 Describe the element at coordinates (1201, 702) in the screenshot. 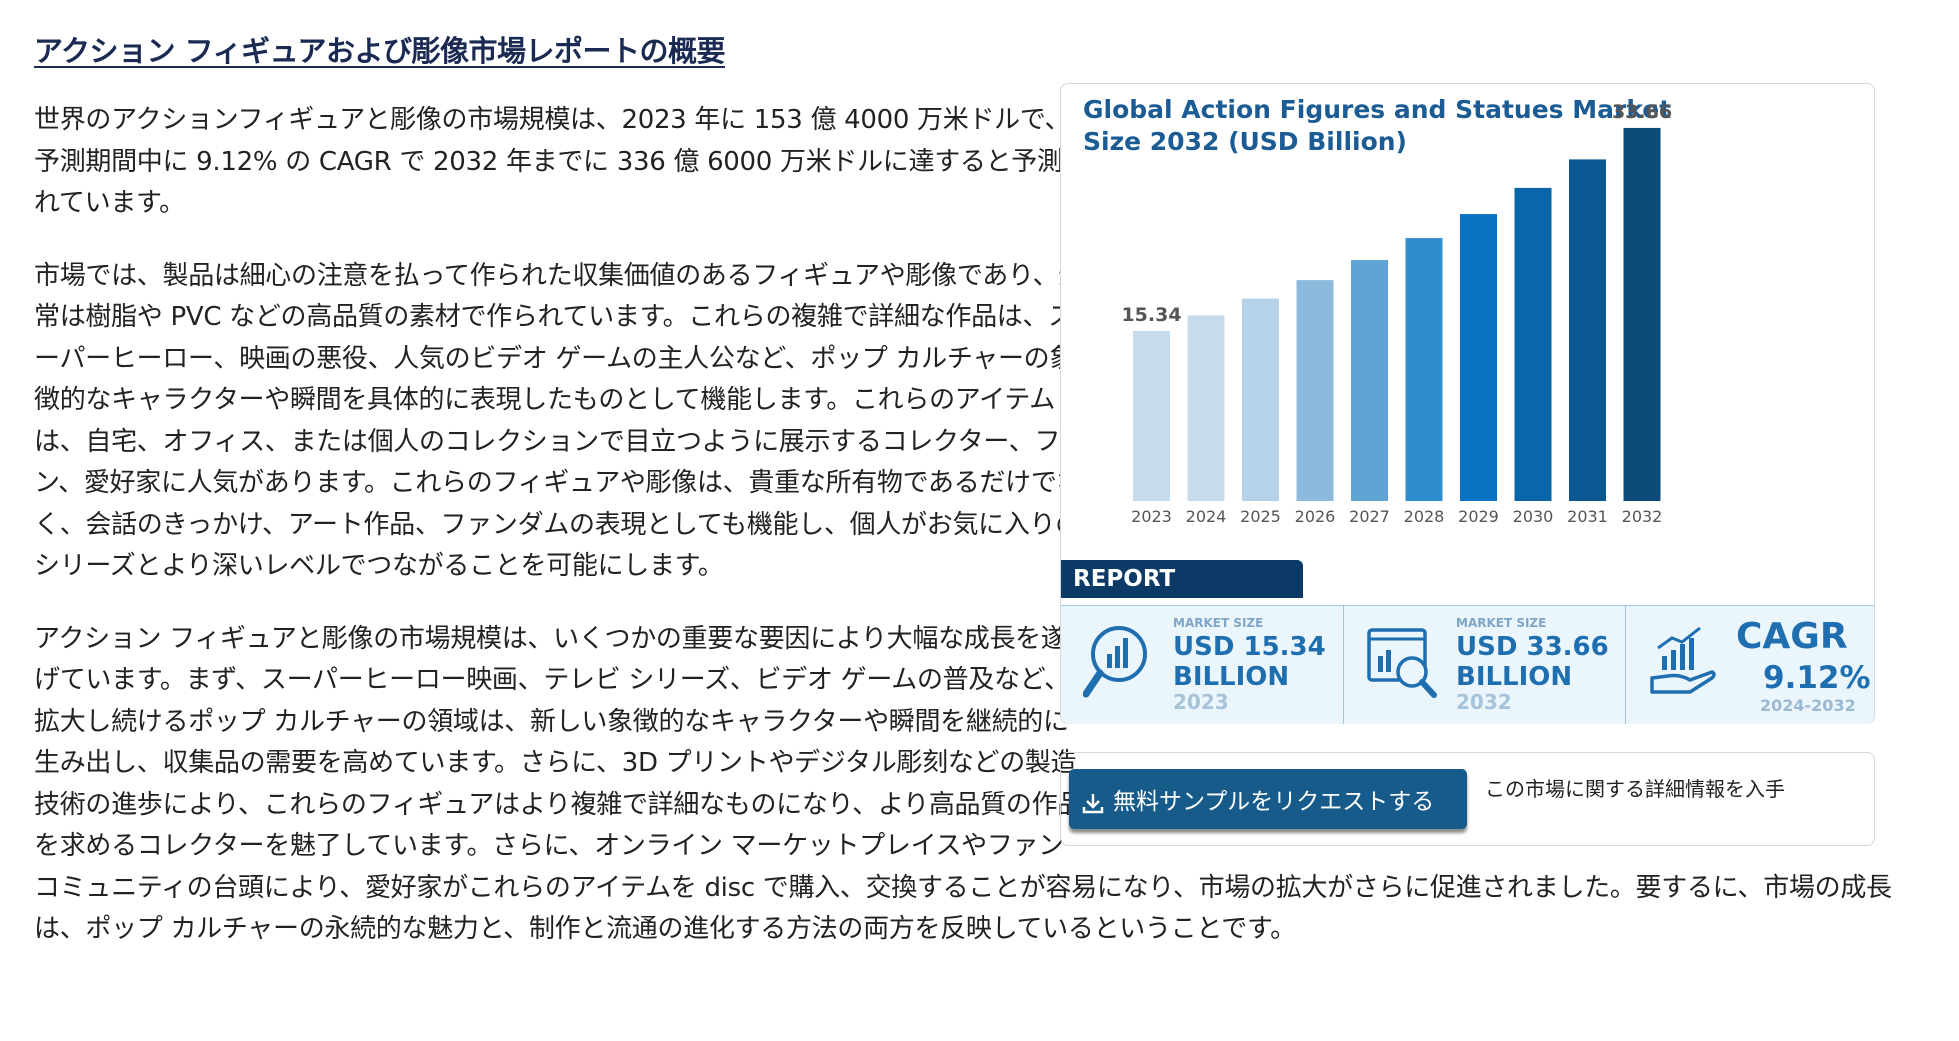

I see `insight-1-year: 2023` at that location.